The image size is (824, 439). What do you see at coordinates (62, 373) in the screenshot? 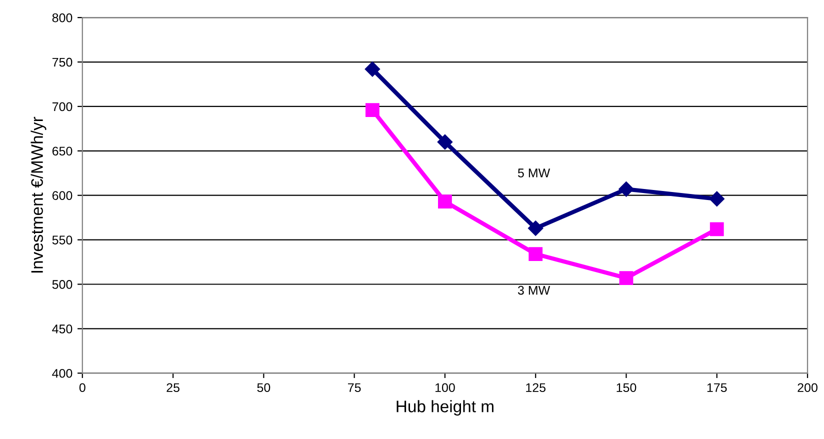
I see `y-tick-label: 400` at bounding box center [62, 373].